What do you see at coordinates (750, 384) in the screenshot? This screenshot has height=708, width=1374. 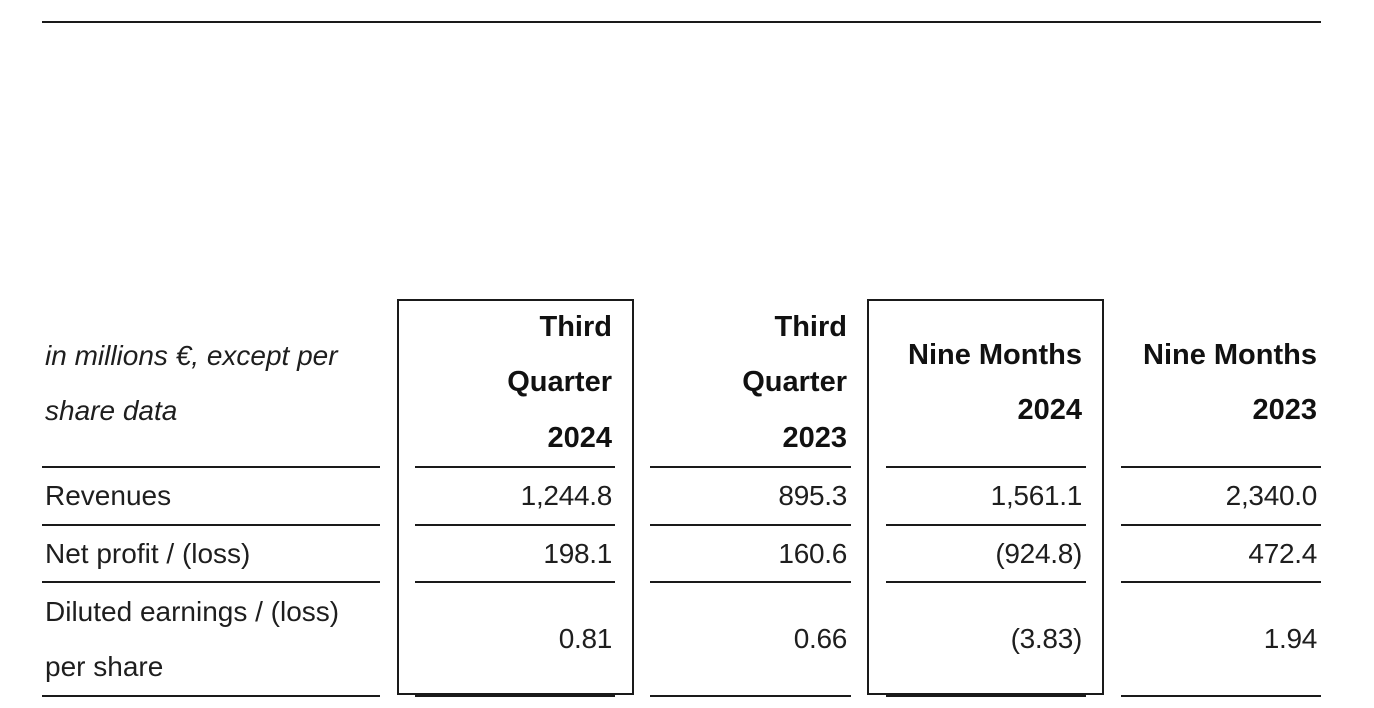 I see `column-header-q3-2023: Third Quarter 2023` at bounding box center [750, 384].